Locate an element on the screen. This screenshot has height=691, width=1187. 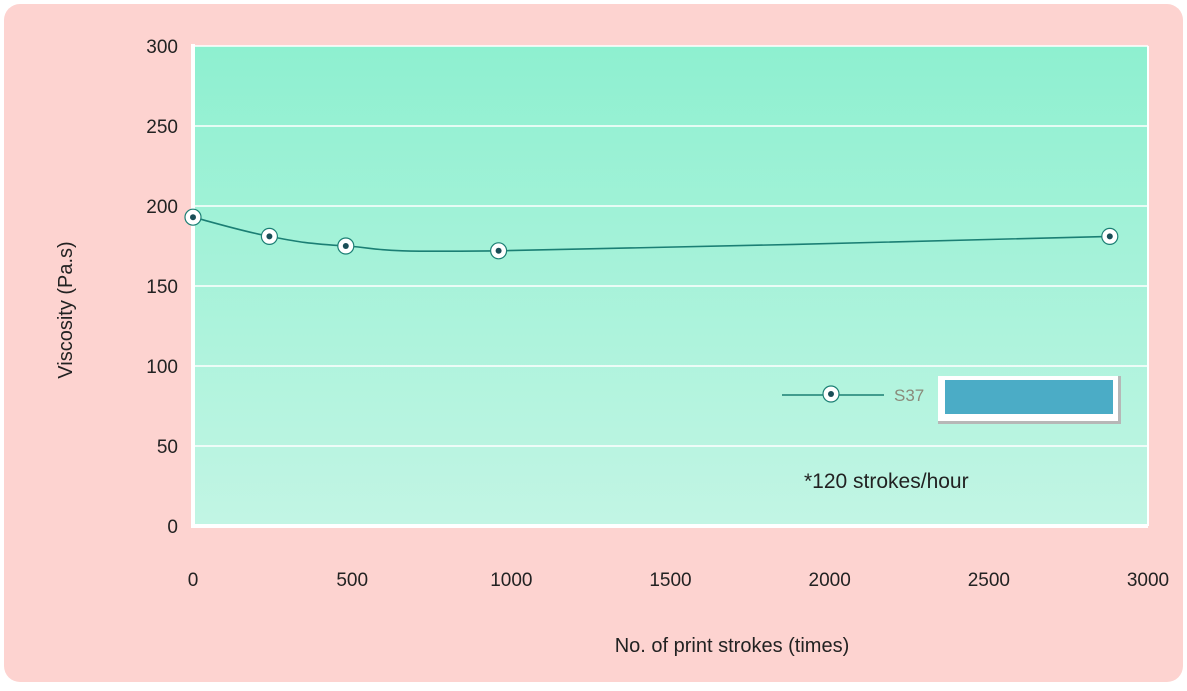
legend-label: S37 is located at coordinates (909, 395).